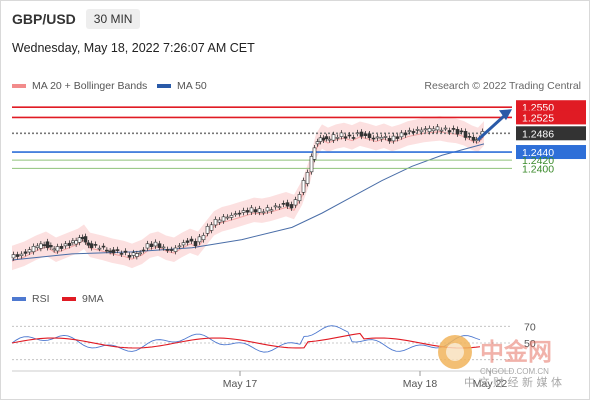 Image resolution: width=590 pixels, height=400 pixels. What do you see at coordinates (262, 380) in the screenshot?
I see `x-axis: May 17 May 18 May 22` at bounding box center [262, 380].